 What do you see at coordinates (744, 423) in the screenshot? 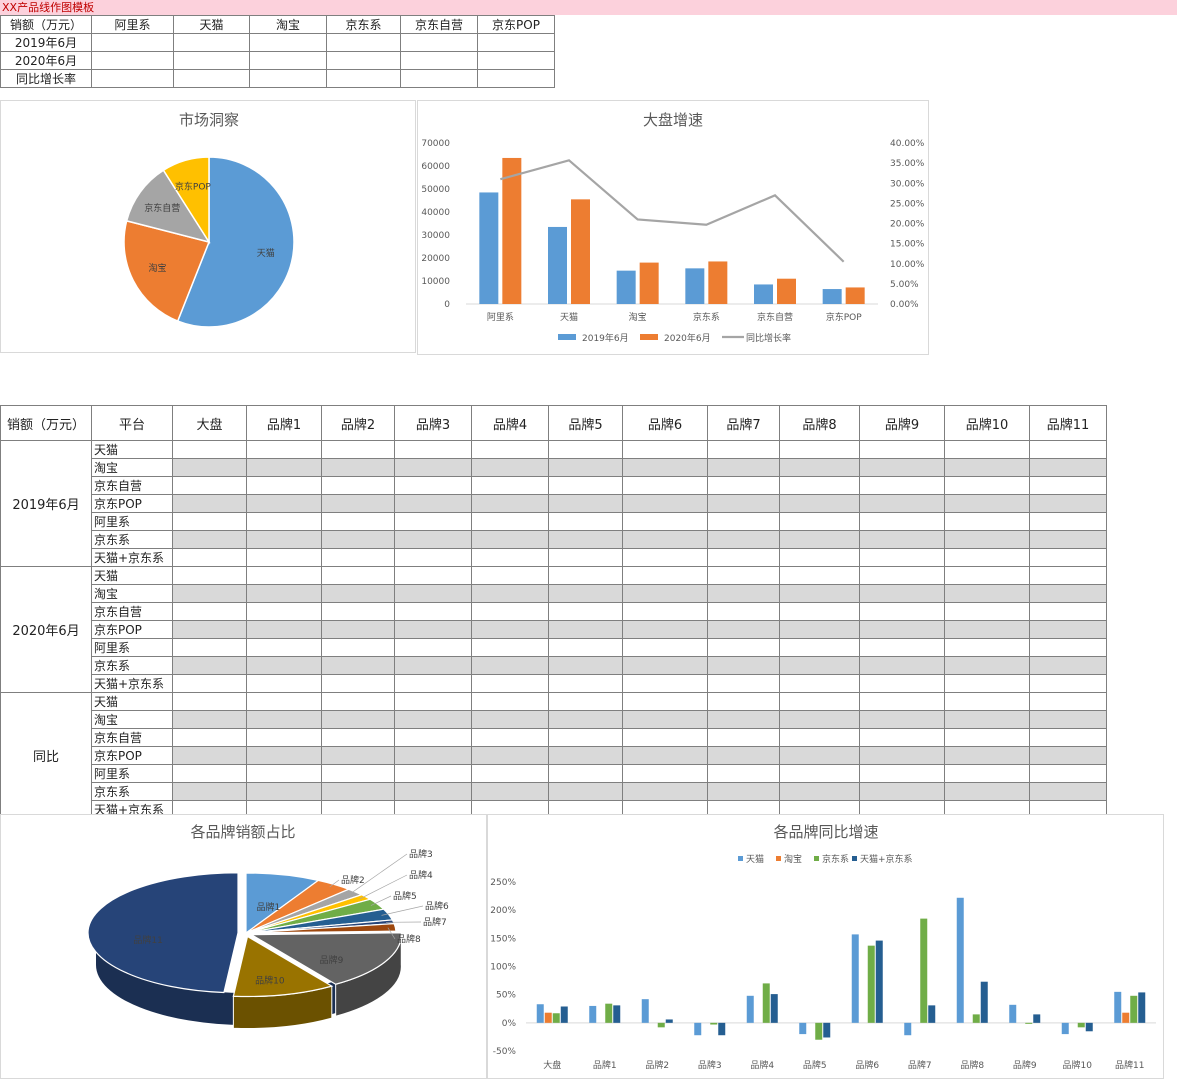
I see `brand-table-header: 品牌7` at bounding box center [744, 423].